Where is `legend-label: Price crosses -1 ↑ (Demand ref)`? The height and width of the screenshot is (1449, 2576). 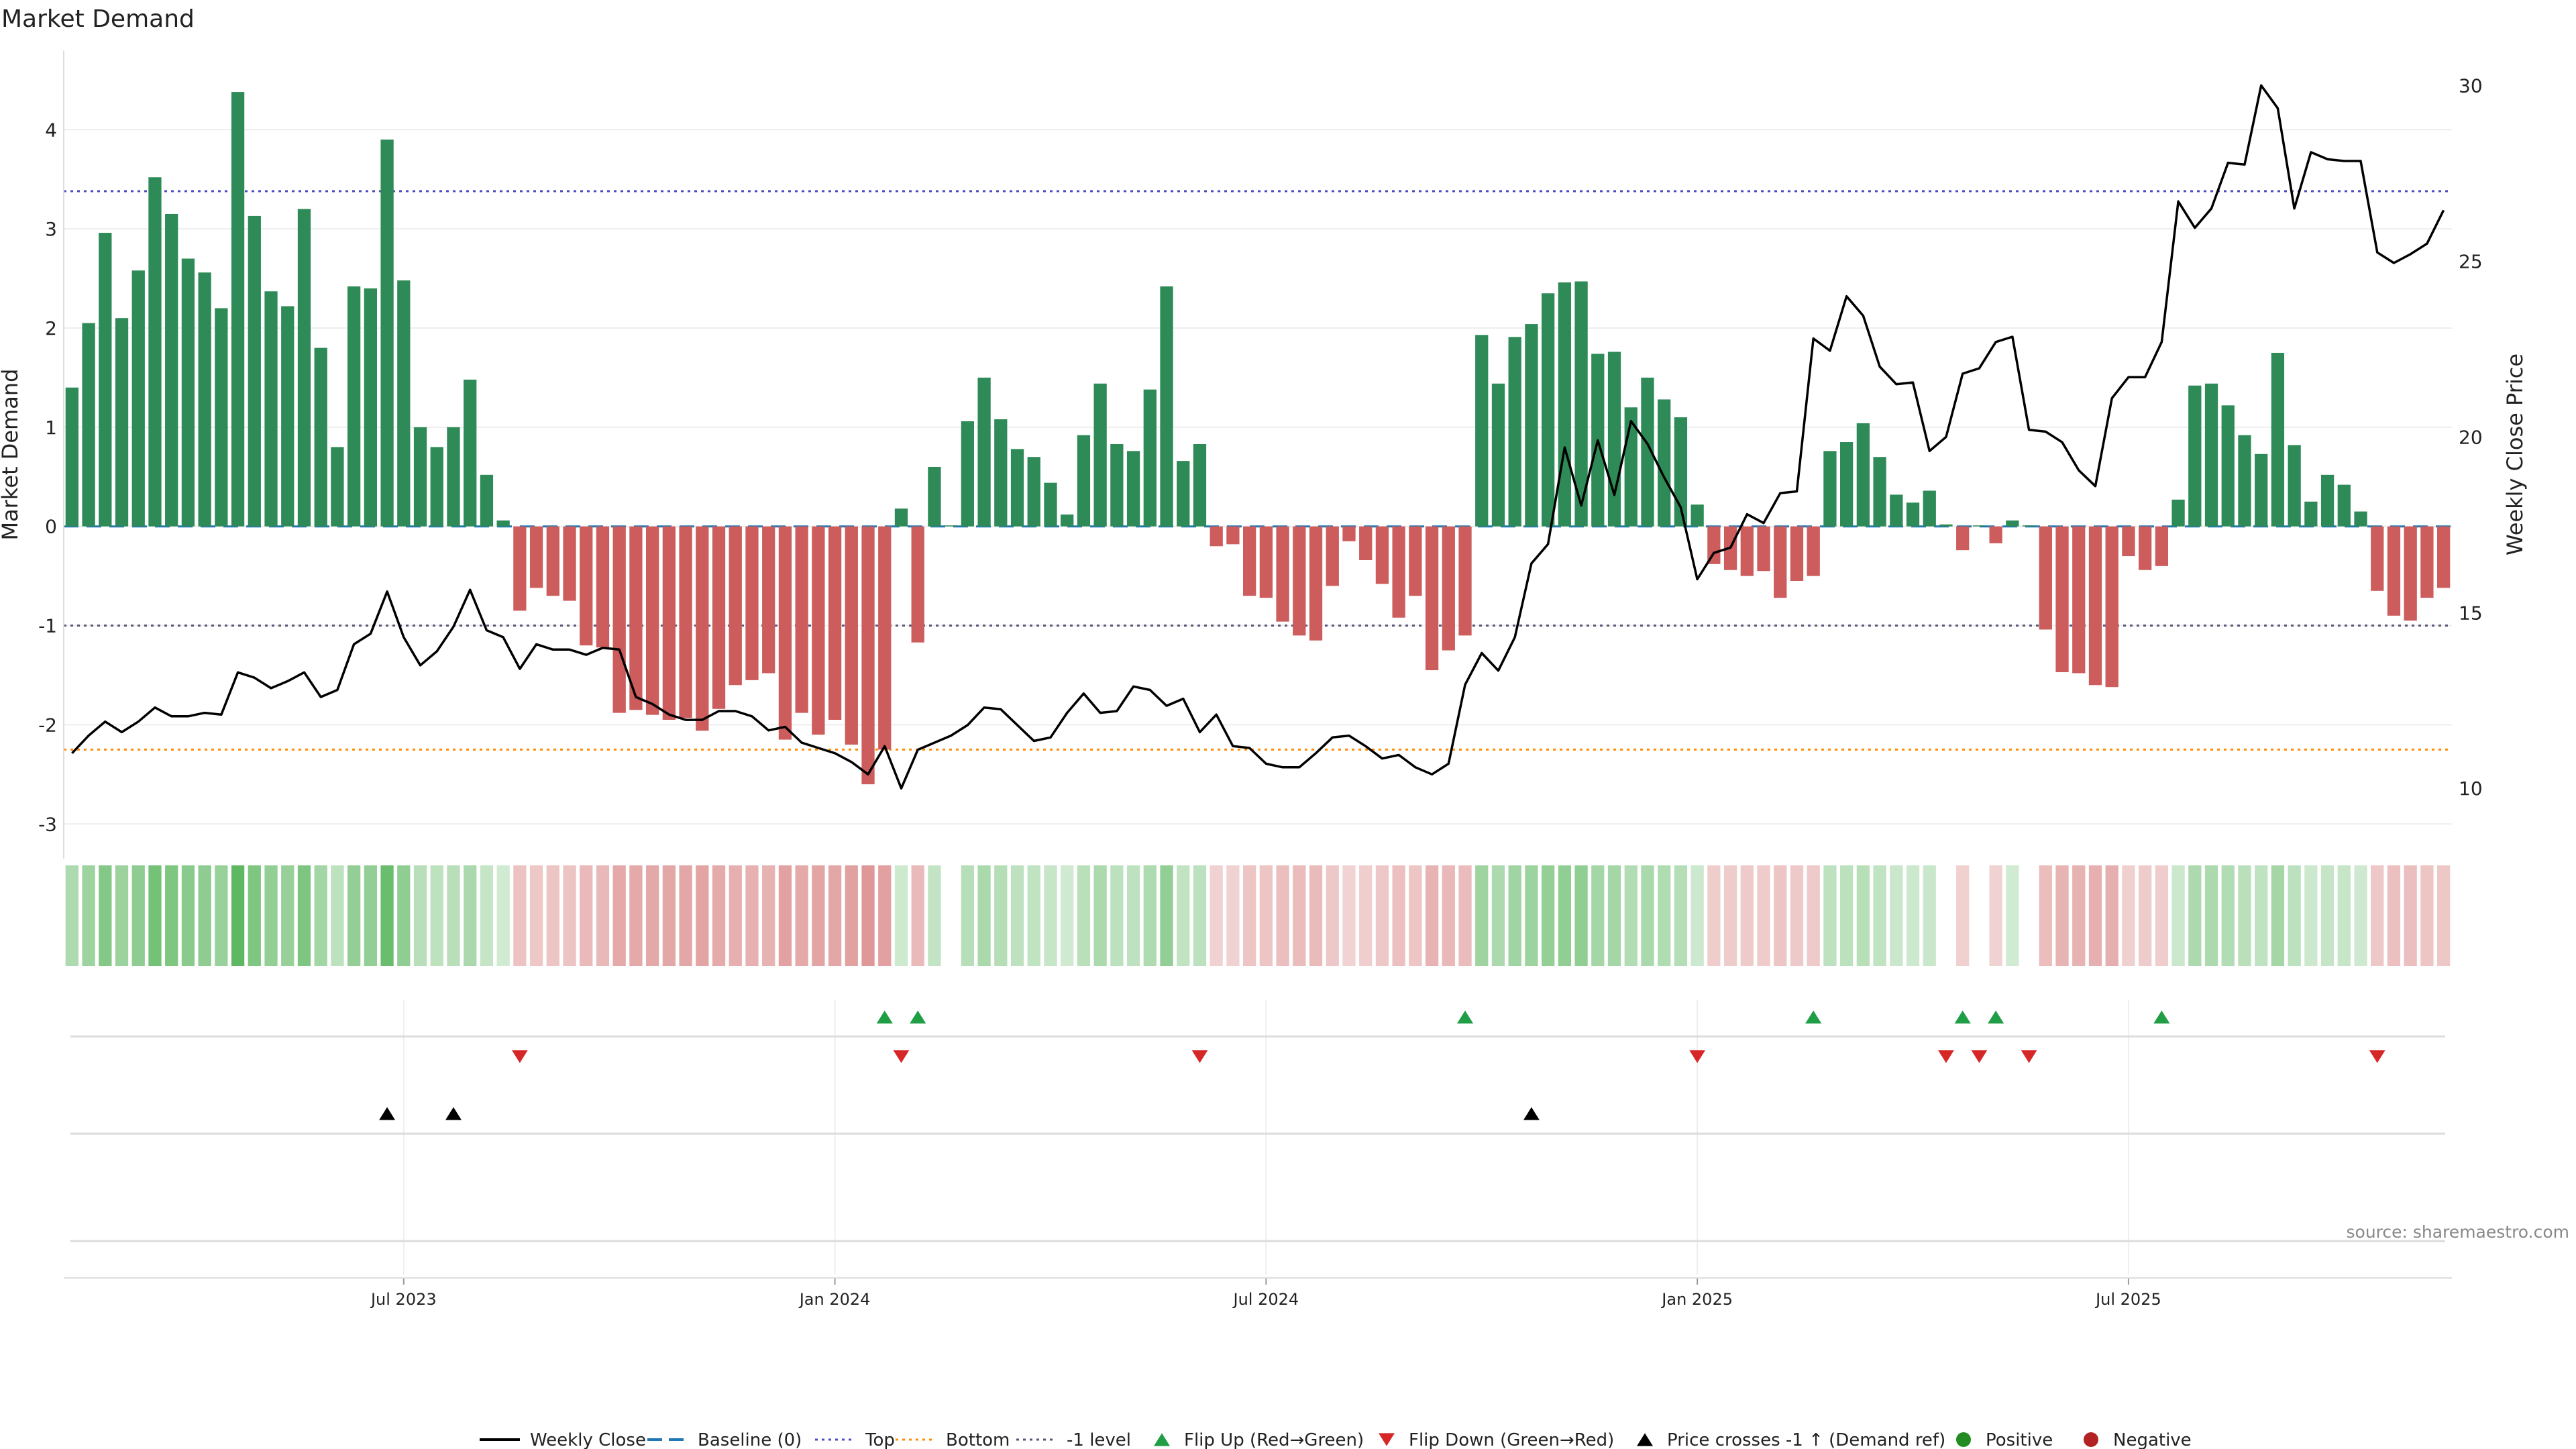
legend-label: Price crosses -1 ↑ (Demand ref) is located at coordinates (1806, 1439).